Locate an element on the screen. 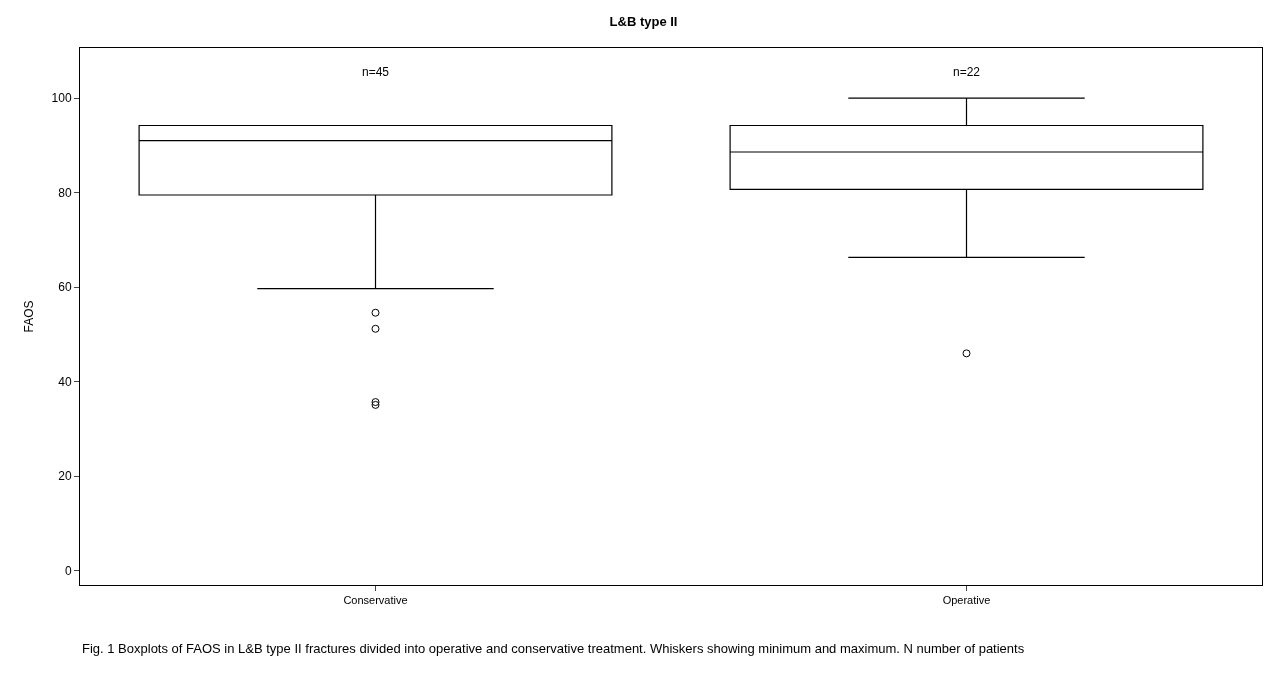 The image size is (1287, 685). chart-title: L&B type II is located at coordinates (643, 22).